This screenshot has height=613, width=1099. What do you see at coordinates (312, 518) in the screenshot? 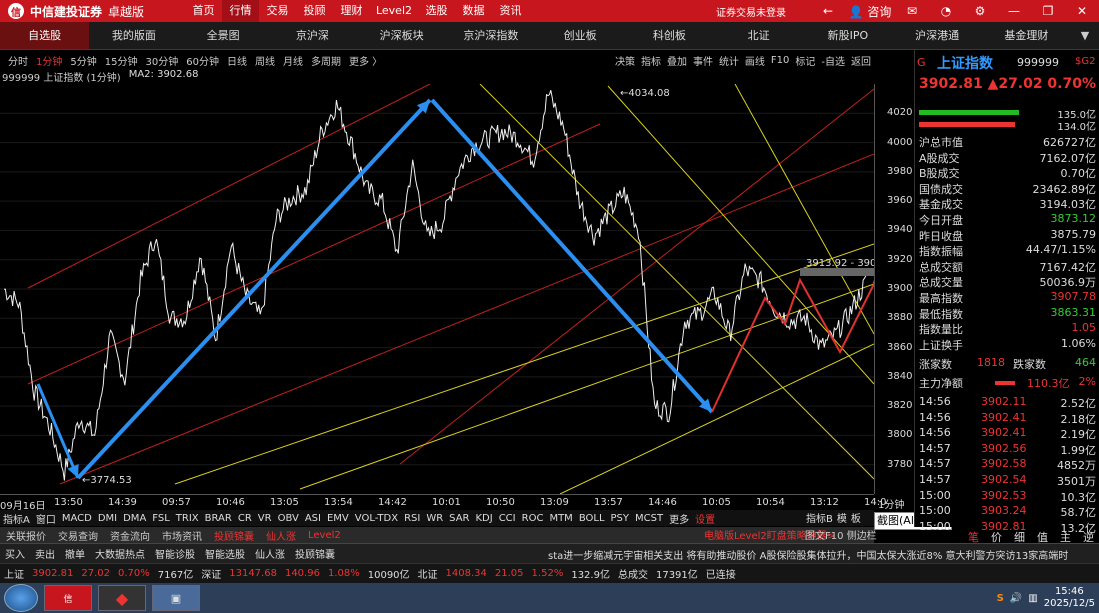
I see `indicator-tab: ASI` at bounding box center [312, 518].